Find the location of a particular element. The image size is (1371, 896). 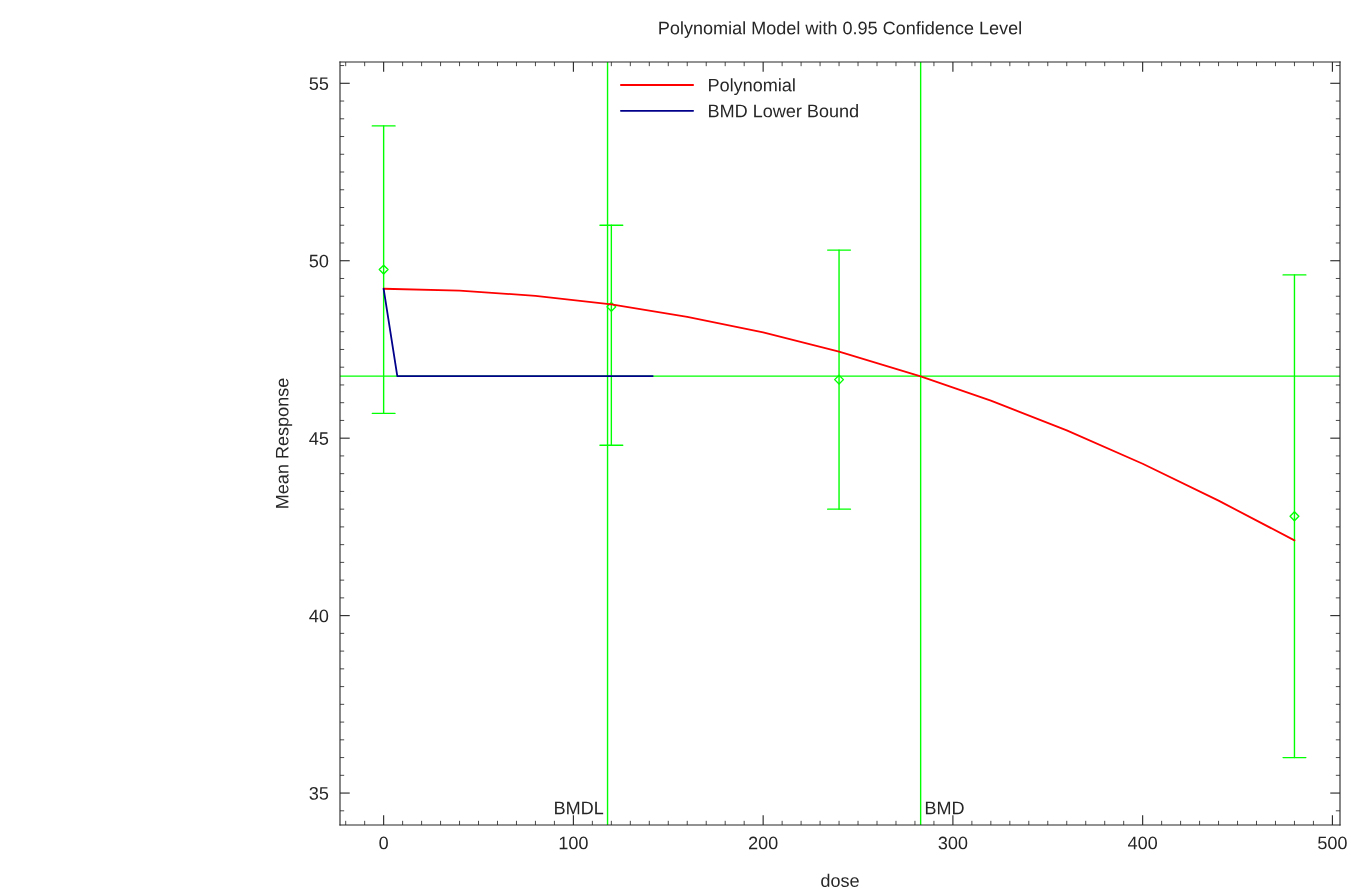

y-tick-label: 50 is located at coordinates (319, 261).